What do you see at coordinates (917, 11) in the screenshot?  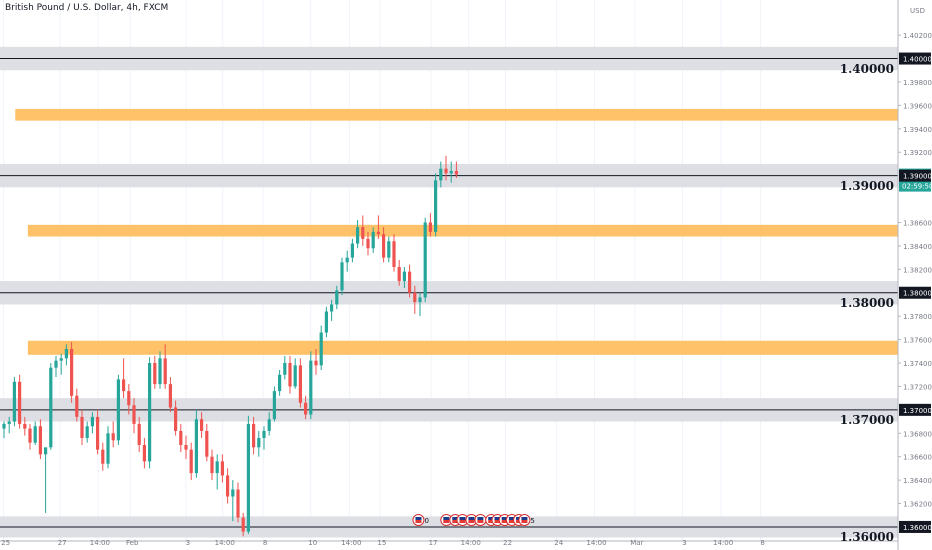 I see `currency-label: USD` at bounding box center [917, 11].